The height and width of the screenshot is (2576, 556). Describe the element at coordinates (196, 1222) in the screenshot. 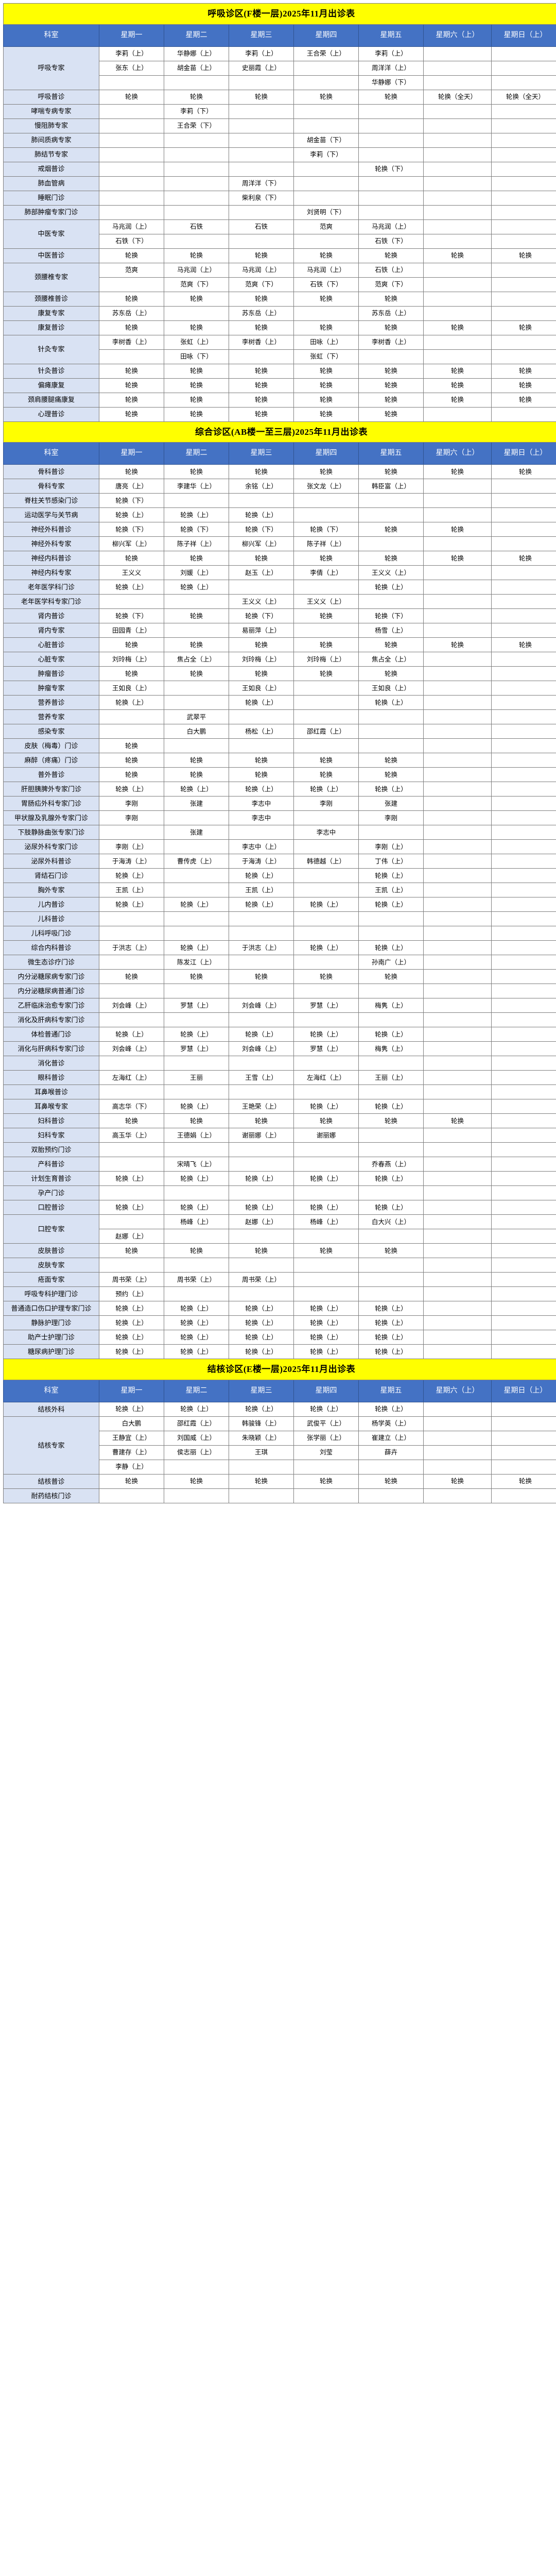

I see `schedule-cell: 杨峰（上）` at that location.